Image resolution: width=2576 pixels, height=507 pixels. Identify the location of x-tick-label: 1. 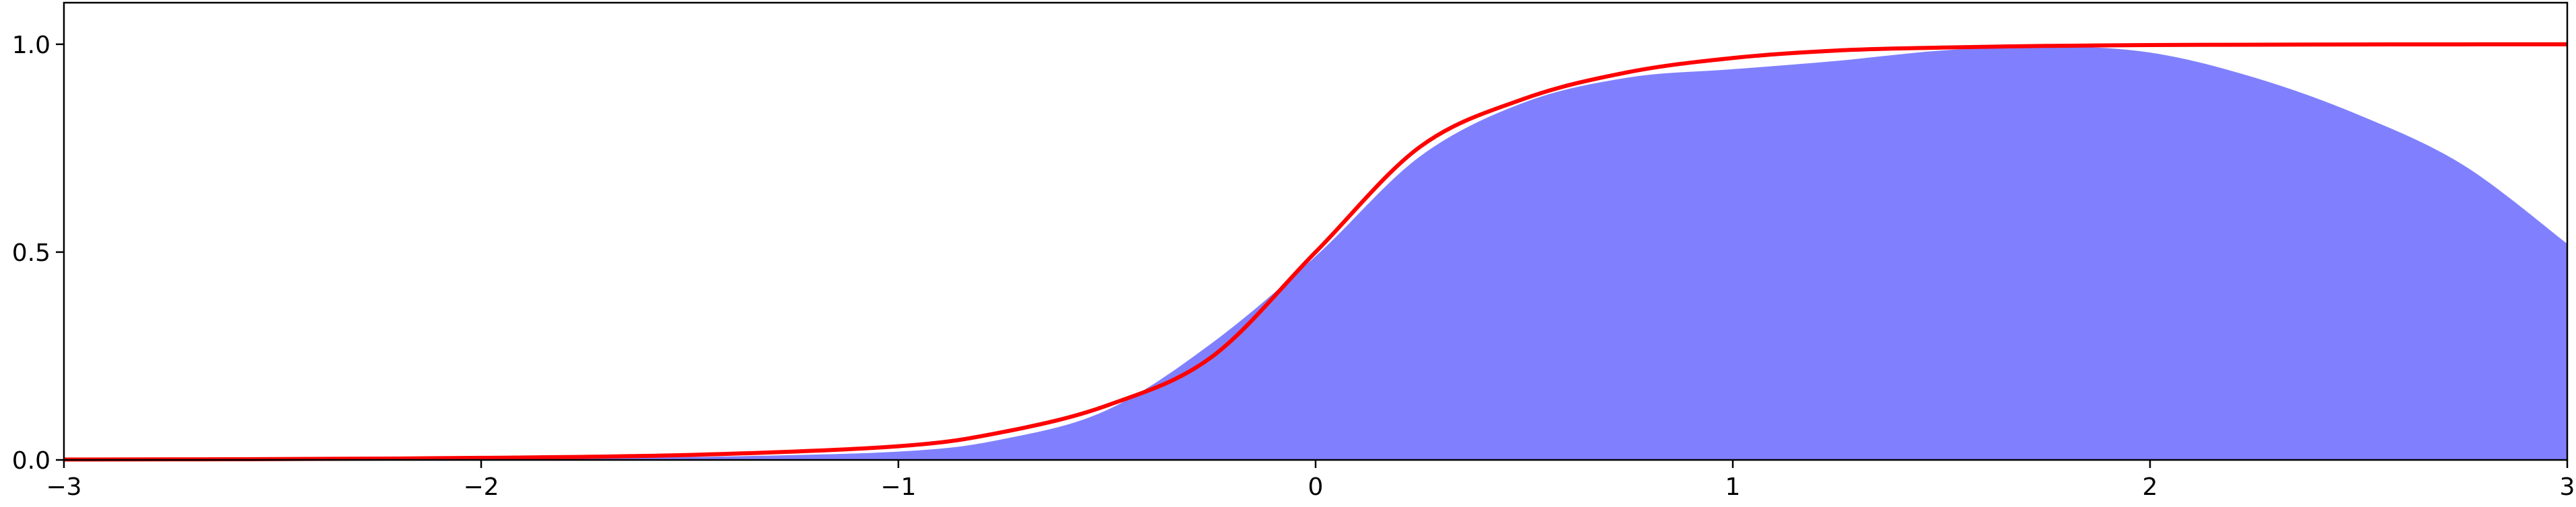
(1733, 487).